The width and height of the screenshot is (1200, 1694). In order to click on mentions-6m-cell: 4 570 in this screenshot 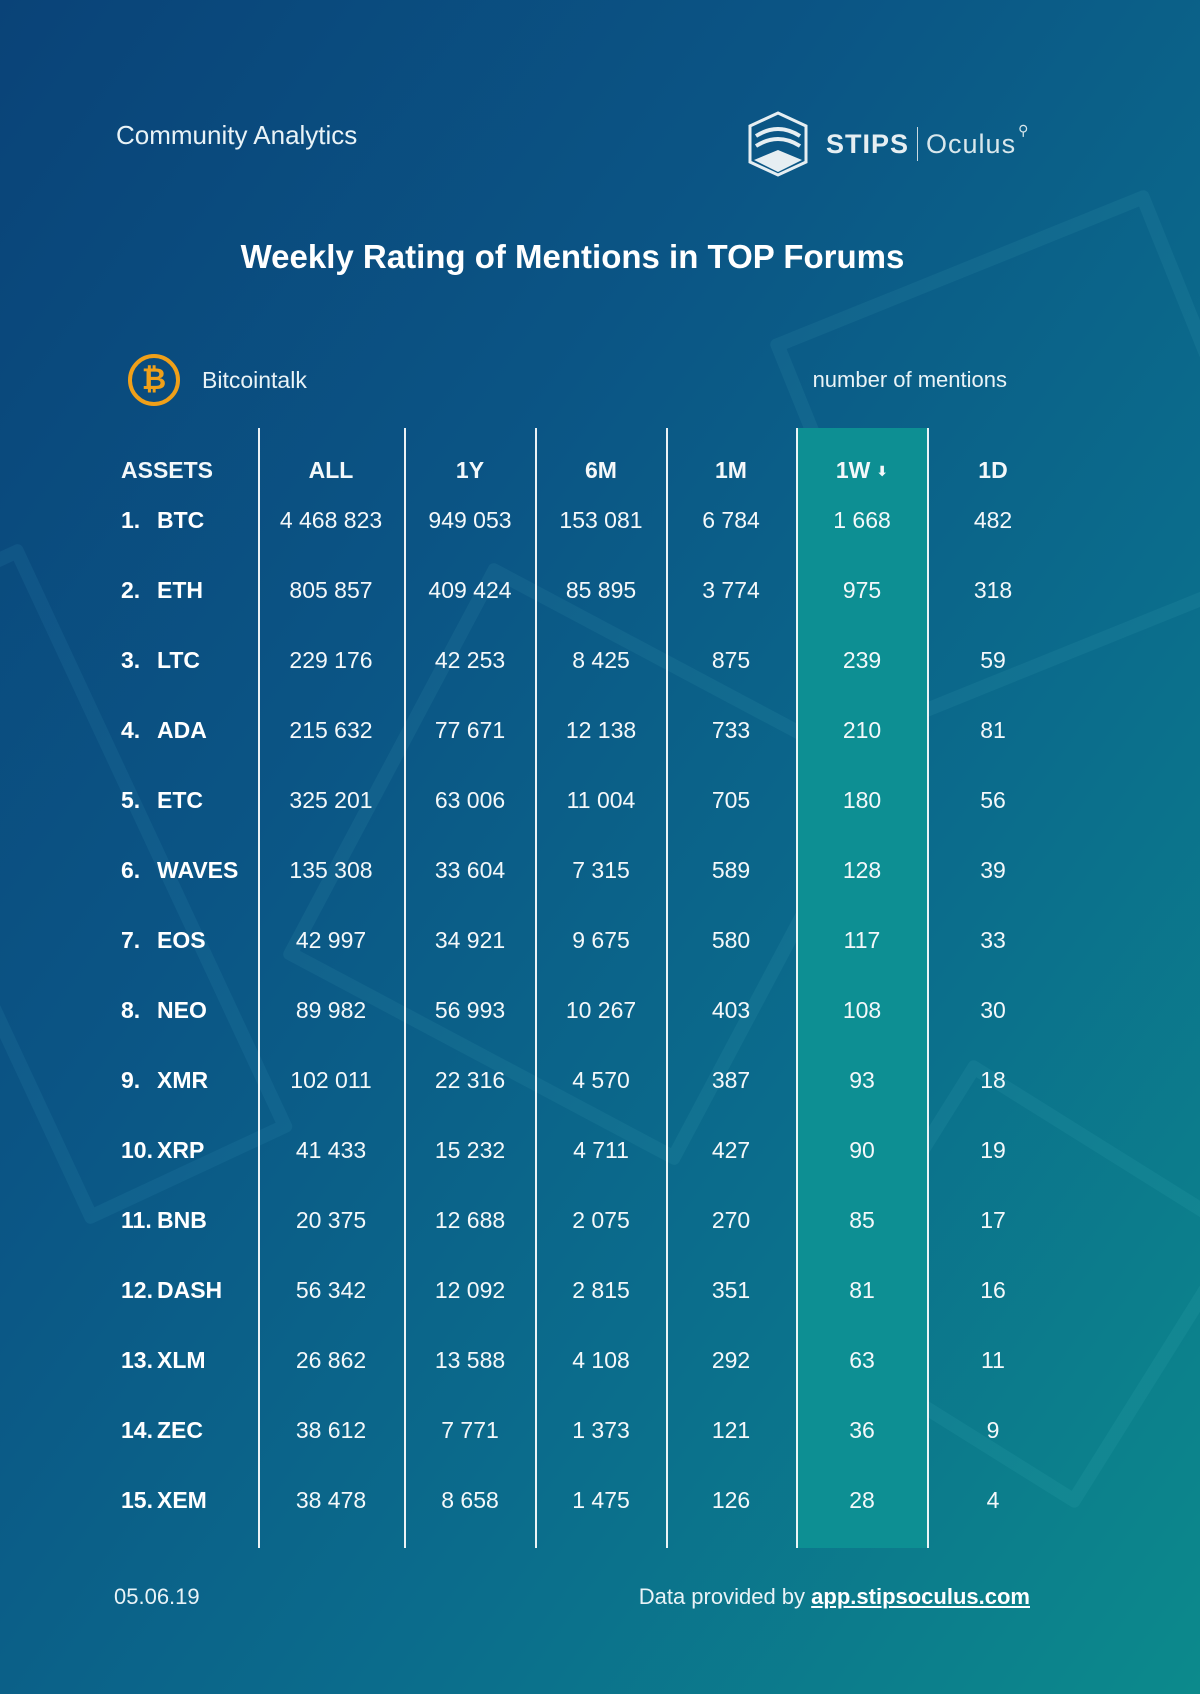, I will do `click(601, 1080)`.